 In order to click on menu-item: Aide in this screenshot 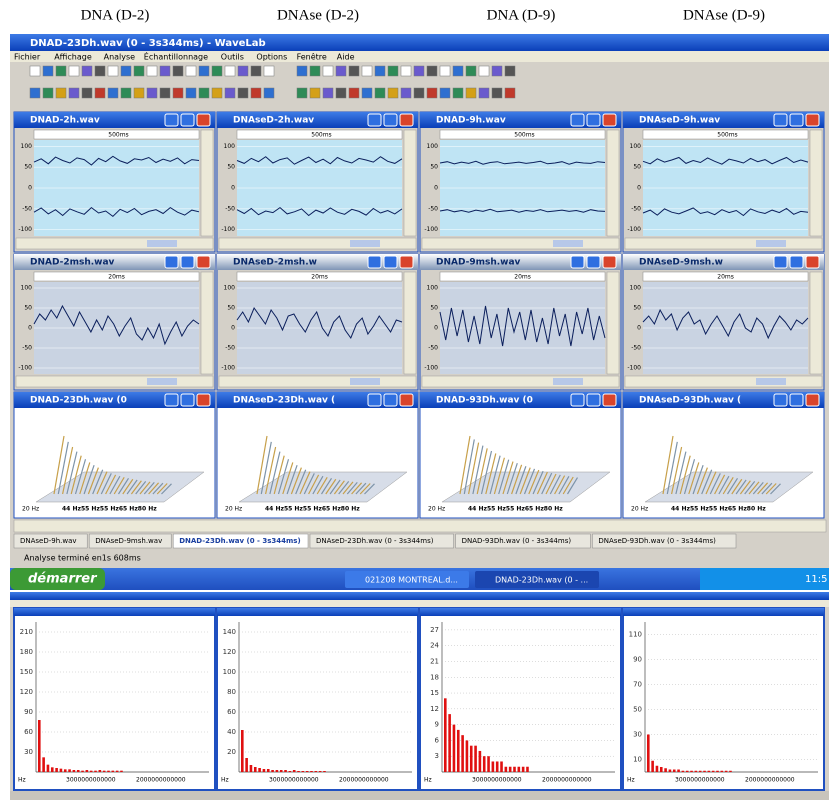, I will do `click(346, 57)`.